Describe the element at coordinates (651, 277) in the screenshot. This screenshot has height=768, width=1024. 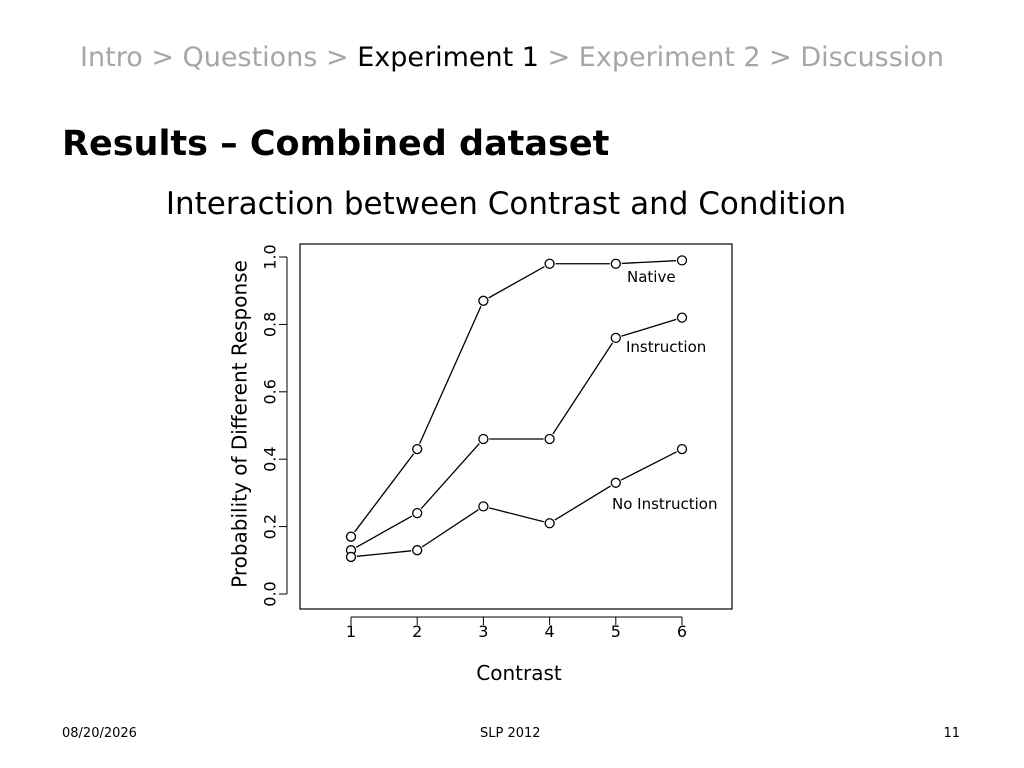
I see `series-label-native: Native` at that location.